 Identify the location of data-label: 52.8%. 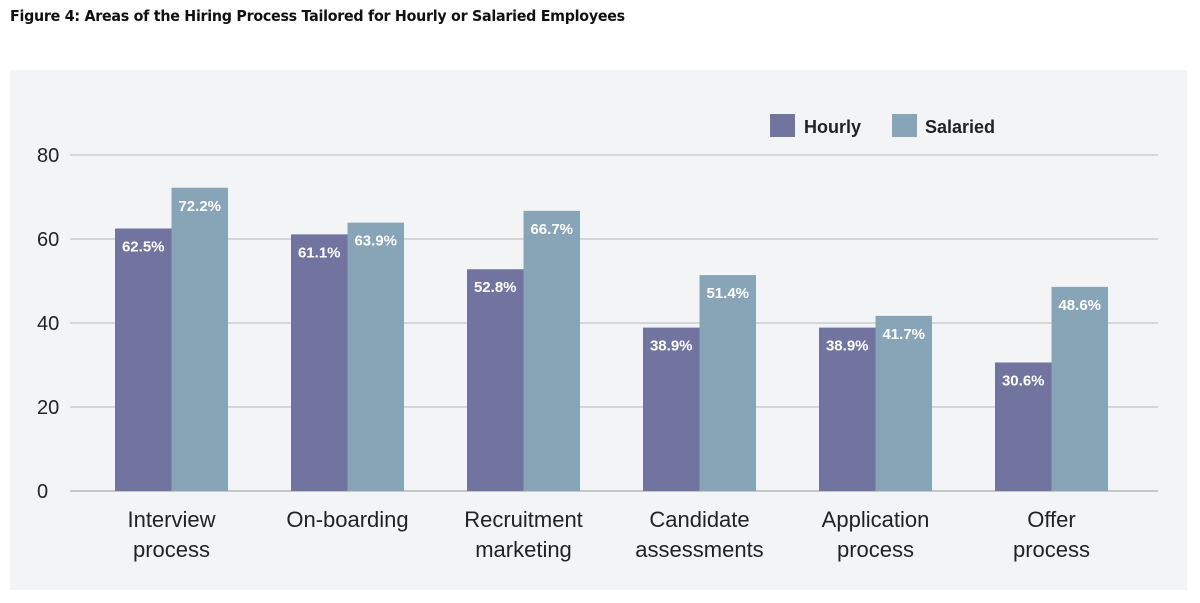
(495, 287).